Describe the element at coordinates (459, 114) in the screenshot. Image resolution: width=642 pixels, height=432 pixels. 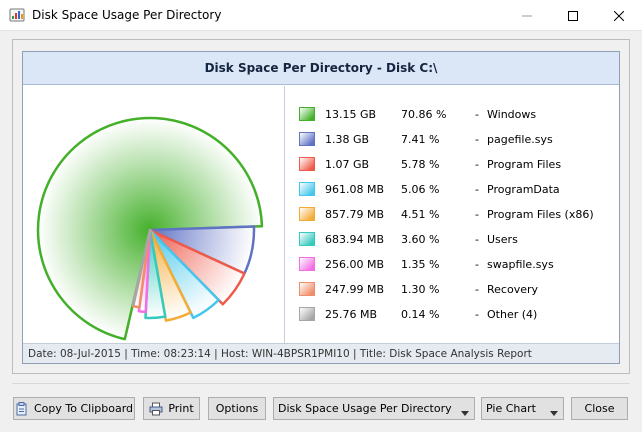
I see `legend-item: 13.15 GB 70.86 % - Windows` at that location.